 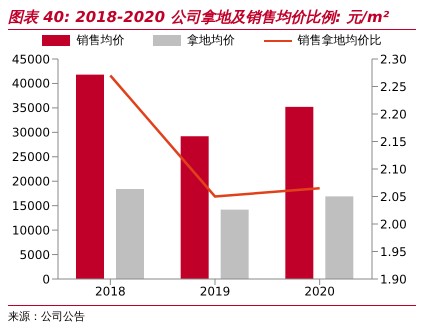 What do you see at coordinates (393, 169) in the screenshot?
I see `y2-tick-label: 2.10` at bounding box center [393, 169].